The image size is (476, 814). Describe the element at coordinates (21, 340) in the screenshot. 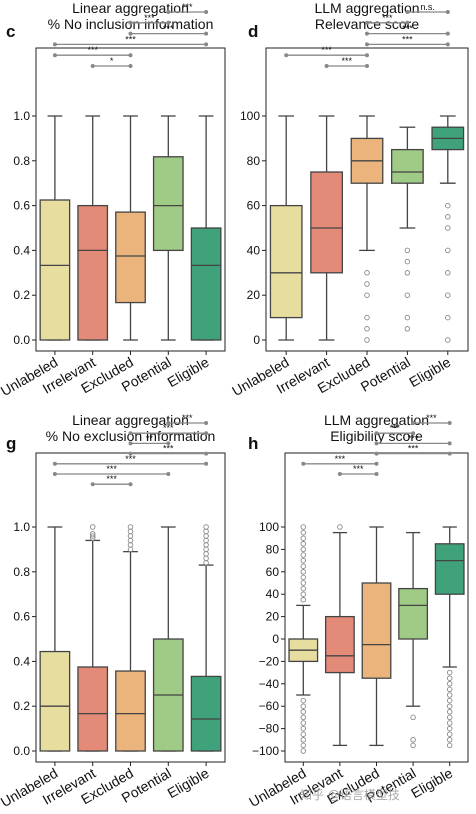

I see `y-tick-label: 0.0` at that location.